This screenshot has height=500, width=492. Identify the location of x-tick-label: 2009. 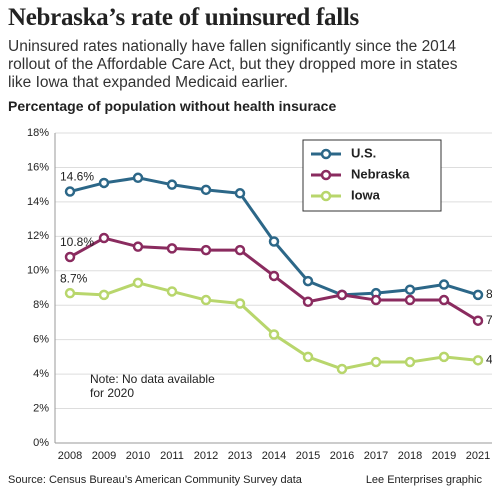
(104, 456).